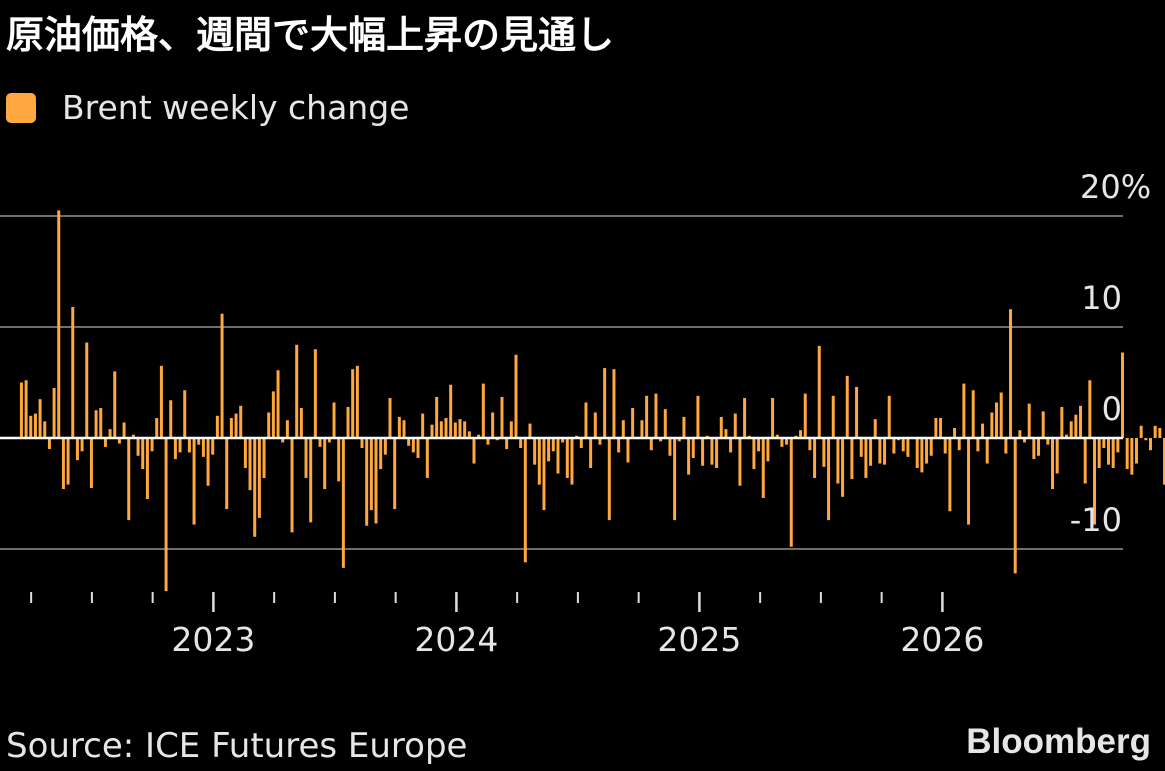 The image size is (1165, 771). Describe the element at coordinates (1112, 409) in the screenshot. I see `y-tick-label: 0` at that location.